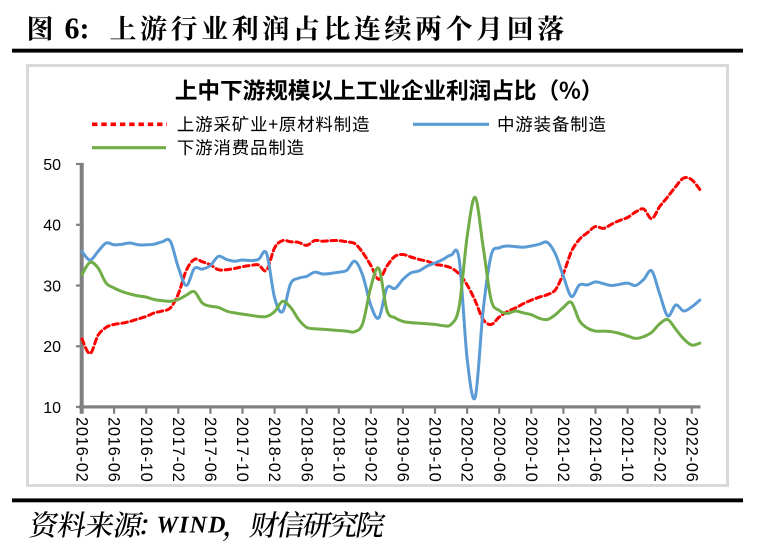 This screenshot has width=758, height=551. What do you see at coordinates (82, 449) in the screenshot?
I see `svg-text: 2016-02` at bounding box center [82, 449].